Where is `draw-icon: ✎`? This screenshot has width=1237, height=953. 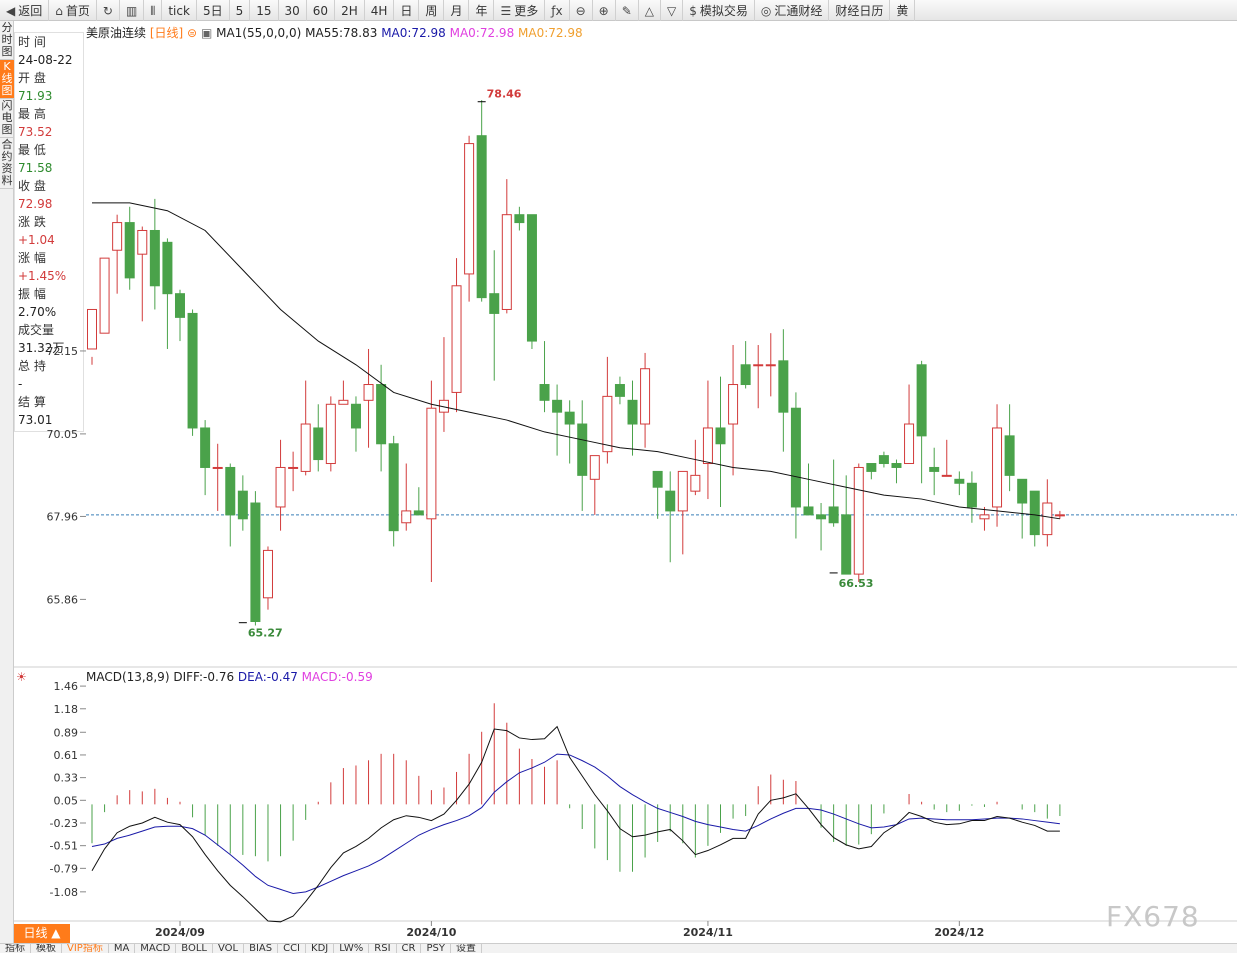
draw-icon: ✎ is located at coordinates (626, 10).